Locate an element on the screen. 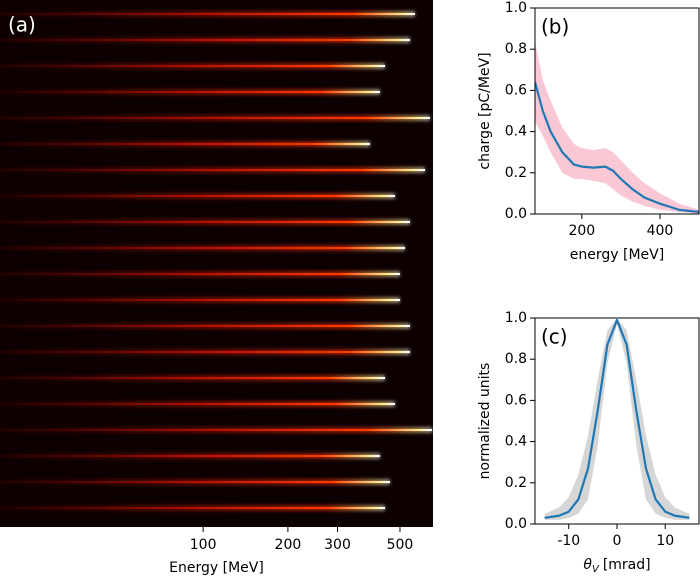 This screenshot has height=579, width=700. x-axis-symbol: θ is located at coordinates (587, 565).